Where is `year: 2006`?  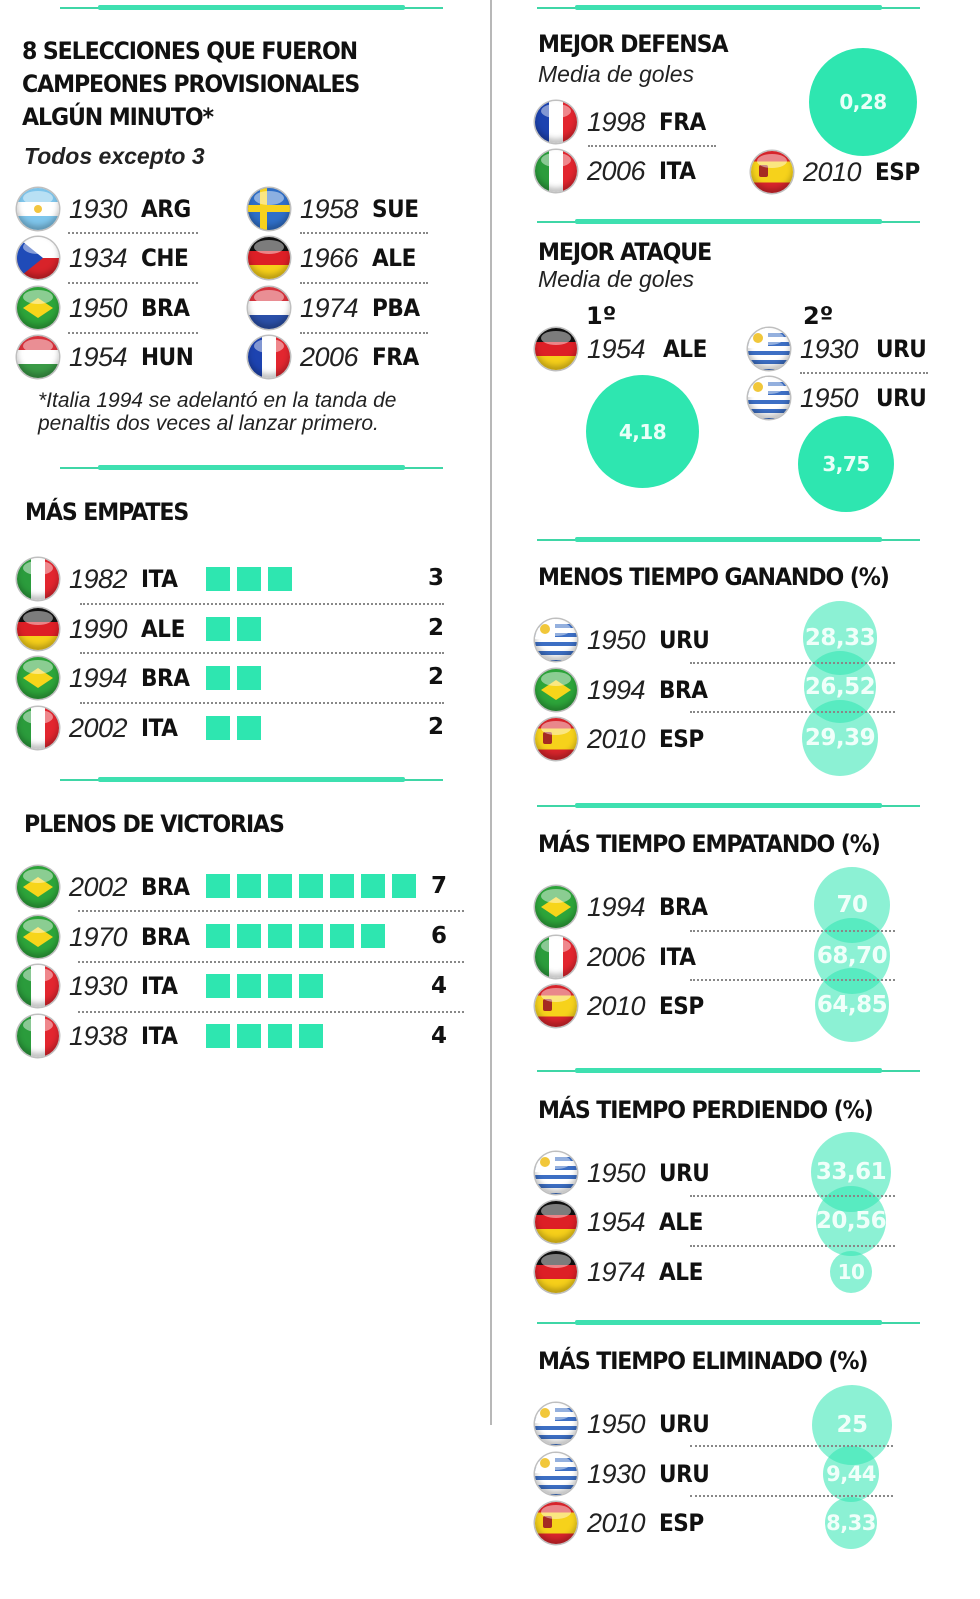 year: 2006 is located at coordinates (329, 356).